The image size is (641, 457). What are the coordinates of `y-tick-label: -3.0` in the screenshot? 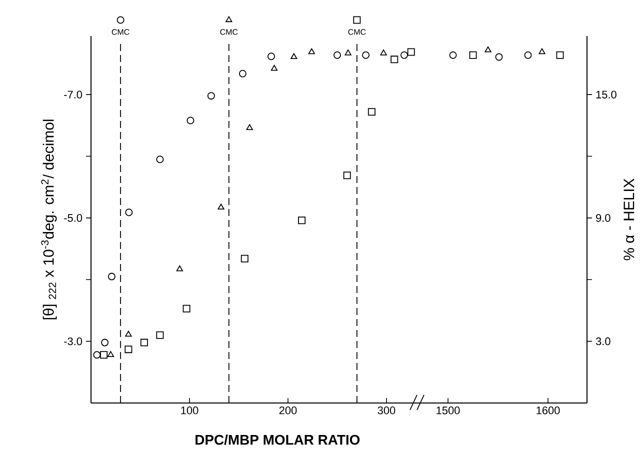 It's located at (73, 341).